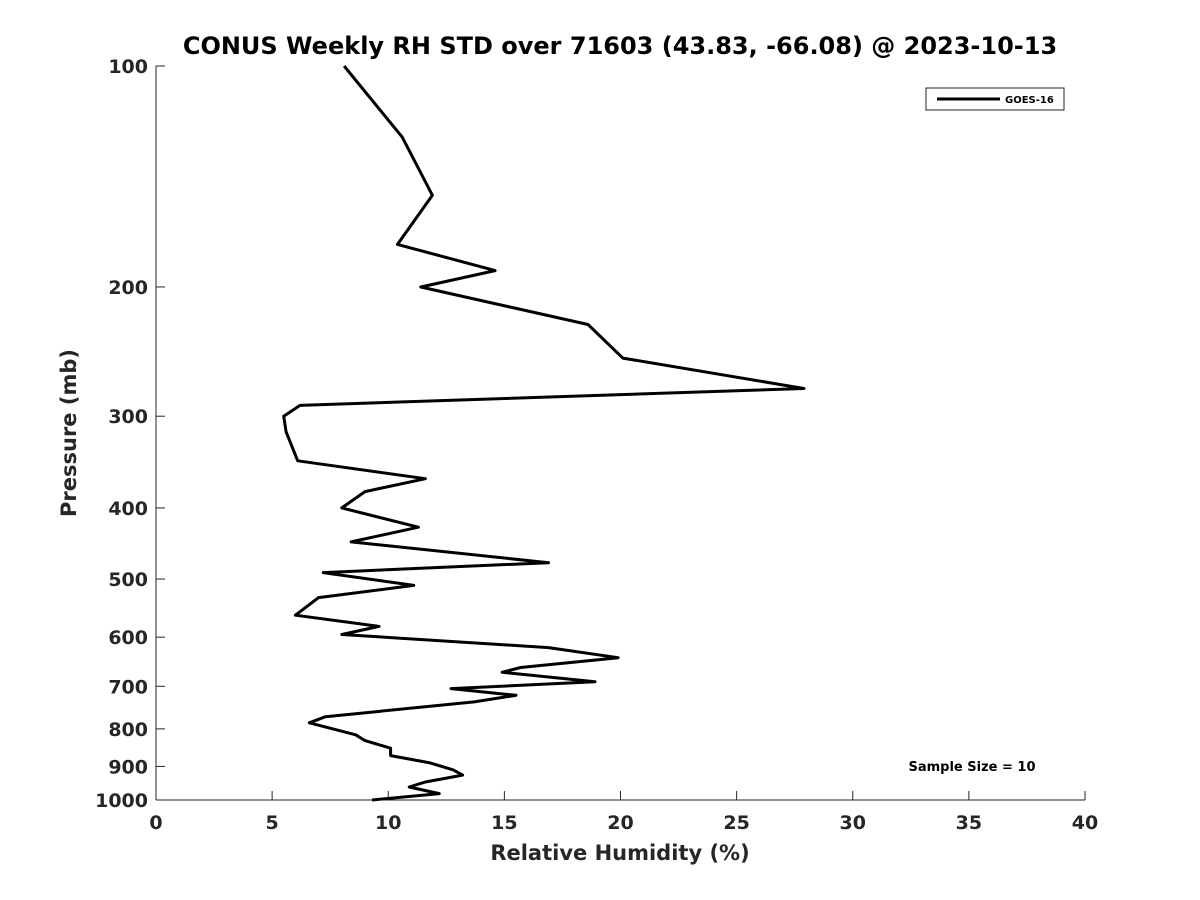 The width and height of the screenshot is (1200, 900). What do you see at coordinates (121, 801) in the screenshot?
I see `y-tick-label: 1000` at bounding box center [121, 801].